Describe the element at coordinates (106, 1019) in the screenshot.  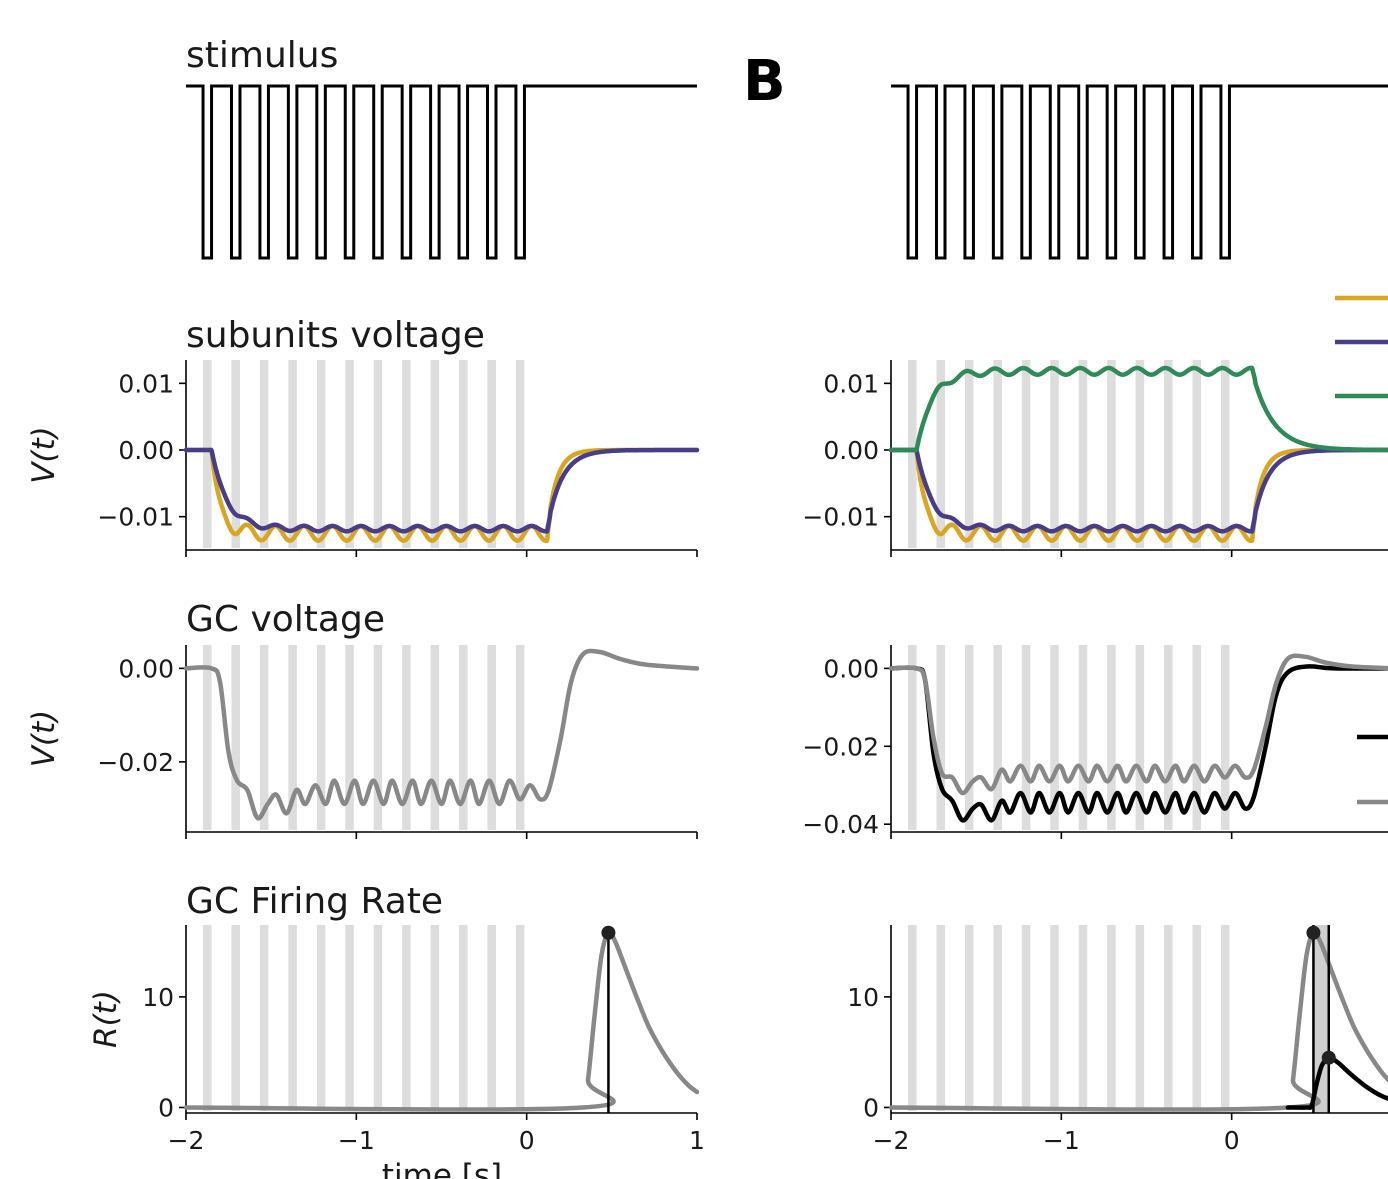
I see `y-axis-label: R(t)` at that location.